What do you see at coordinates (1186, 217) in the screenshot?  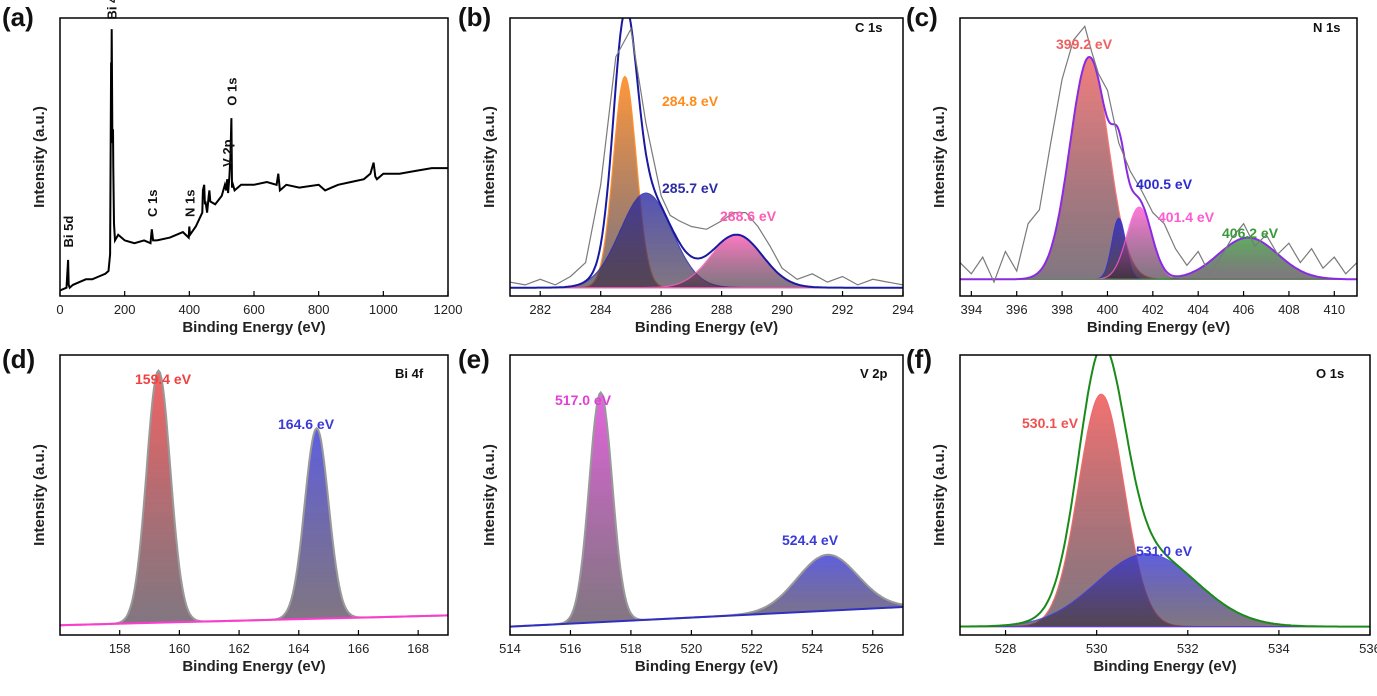 I see `peak-label-c-2: 401.4 eV` at bounding box center [1186, 217].